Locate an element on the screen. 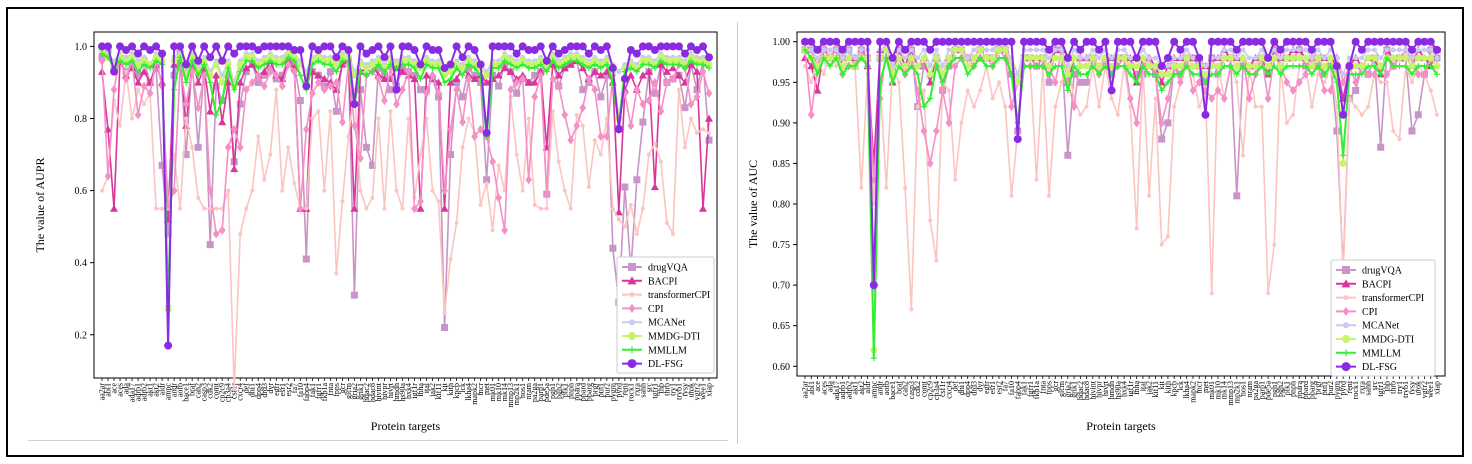 This screenshot has height=464, width=1472. x-tick-label: kpcb is located at coordinates (456, 391).